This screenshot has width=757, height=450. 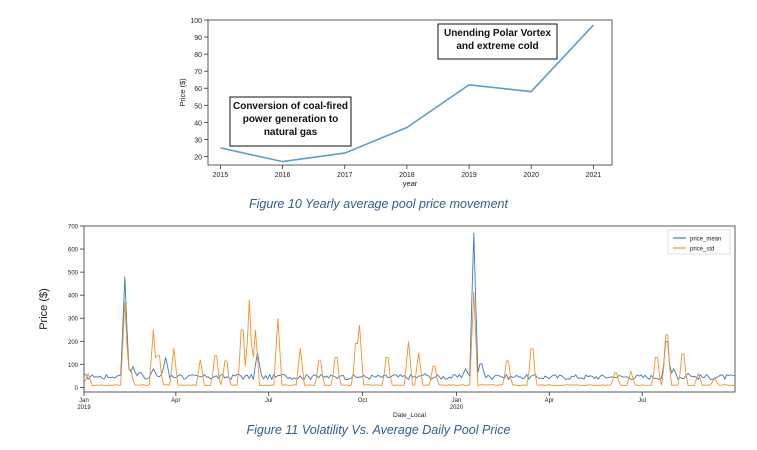 I want to click on y-tick-label: 400, so click(x=73, y=297).